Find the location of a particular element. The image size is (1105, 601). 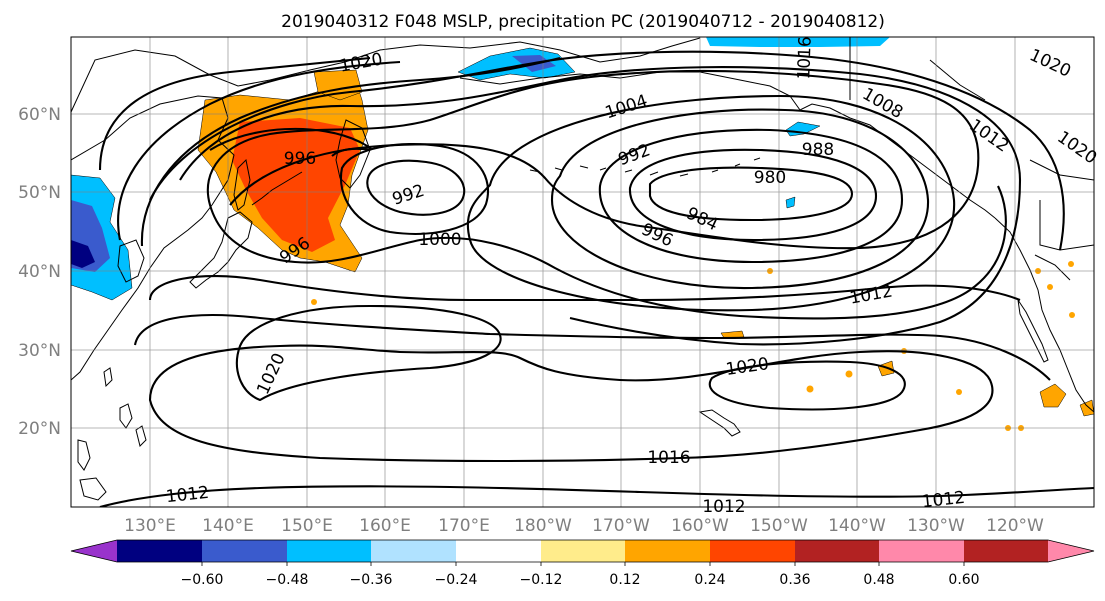

lon-label: 180°W is located at coordinates (543, 526).